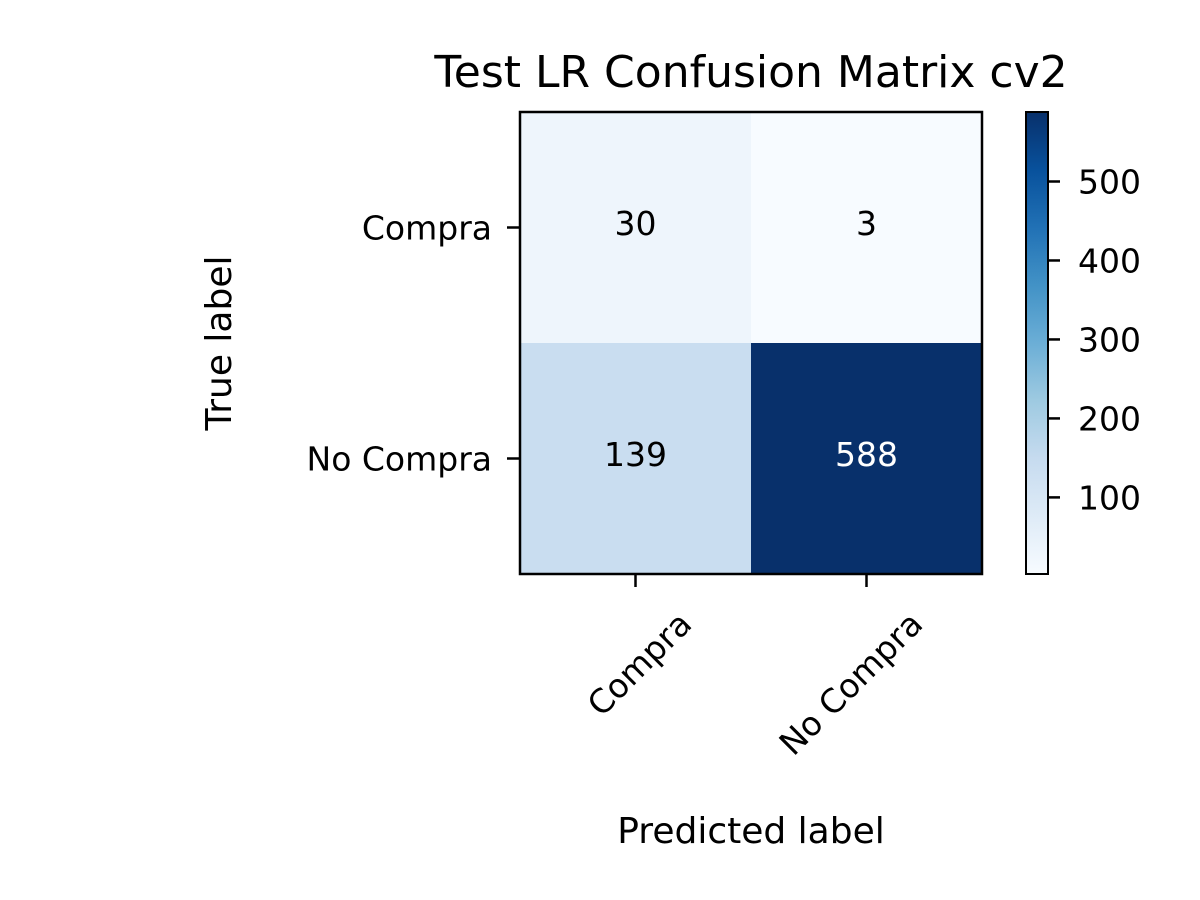  Describe the element at coordinates (1109, 339) in the screenshot. I see `colorbar-tick-label: 300` at that location.